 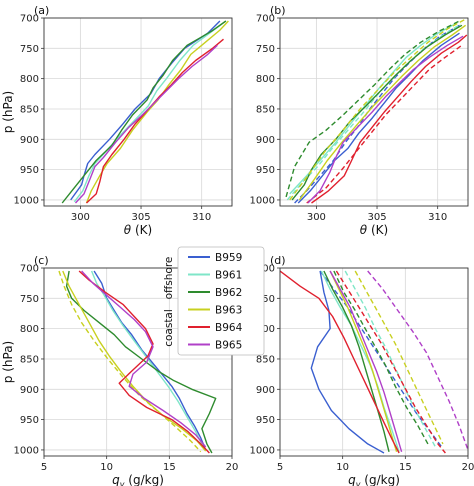 I want to click on legend-label: B963, so click(x=228, y=311).